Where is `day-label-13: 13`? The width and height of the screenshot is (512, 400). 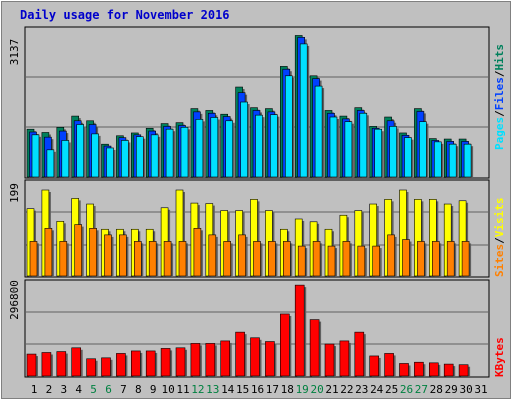 day-label-13: 13 is located at coordinates (212, 389).